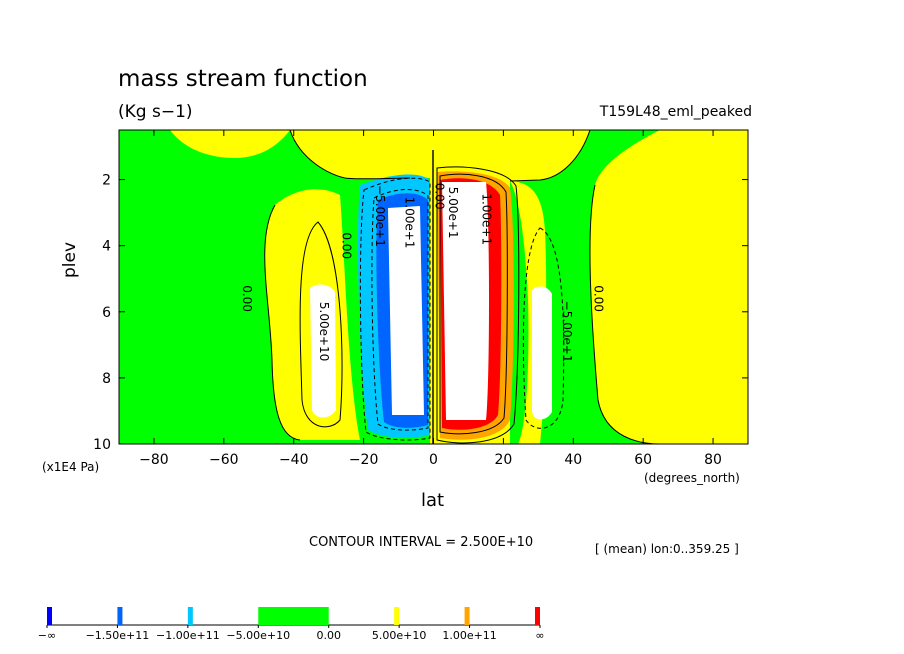 Image resolution: width=904 pixels, height=654 pixels. I want to click on colorbar-label: 5.00e+10, so click(399, 635).